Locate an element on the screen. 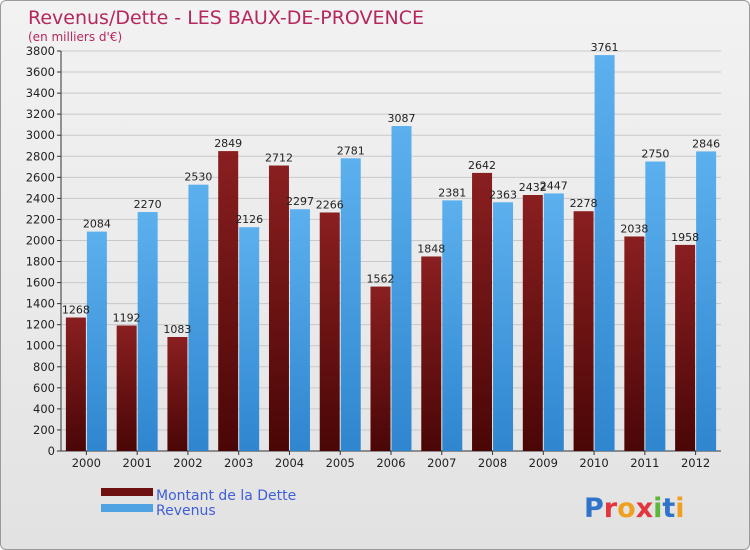 The image size is (750, 550). y-tick-label: 1800 is located at coordinates (40, 262).